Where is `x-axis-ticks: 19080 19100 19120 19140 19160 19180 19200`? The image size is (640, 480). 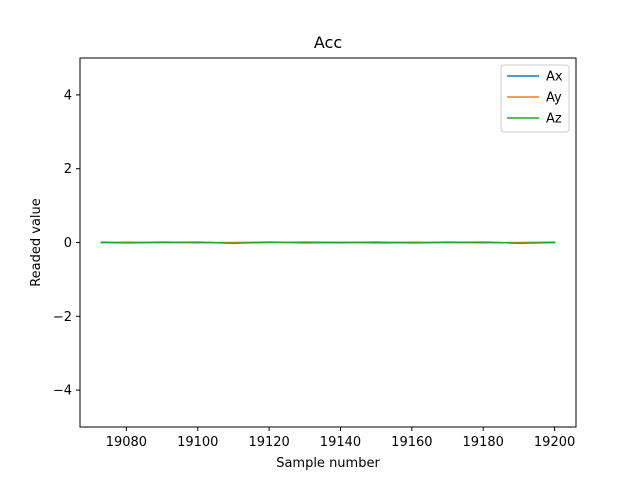 x-axis-ticks: 19080 19100 19120 19140 19160 19180 19200 is located at coordinates (340, 438).